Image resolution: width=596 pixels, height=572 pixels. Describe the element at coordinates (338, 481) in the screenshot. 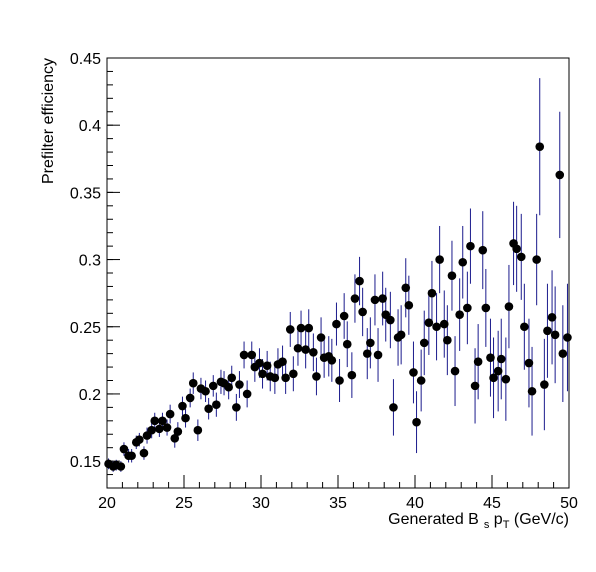

I see `x-axis-ticks` at that location.